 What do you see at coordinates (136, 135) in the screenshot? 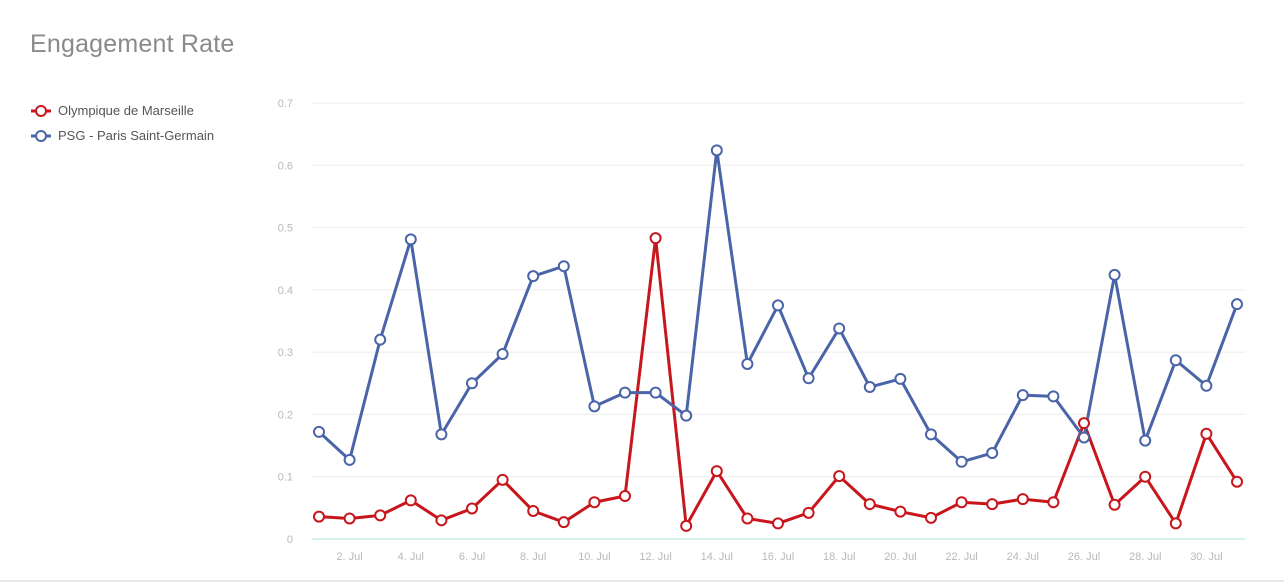
I see `legend-label-psg: PSG - Paris Saint-Germain` at bounding box center [136, 135].